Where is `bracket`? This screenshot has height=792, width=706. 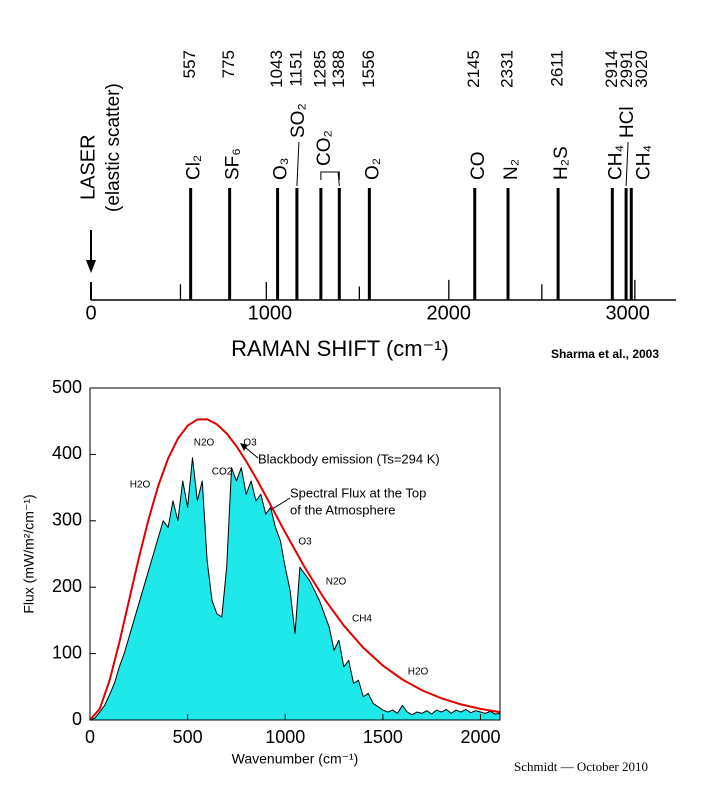
bracket is located at coordinates (330, 179).